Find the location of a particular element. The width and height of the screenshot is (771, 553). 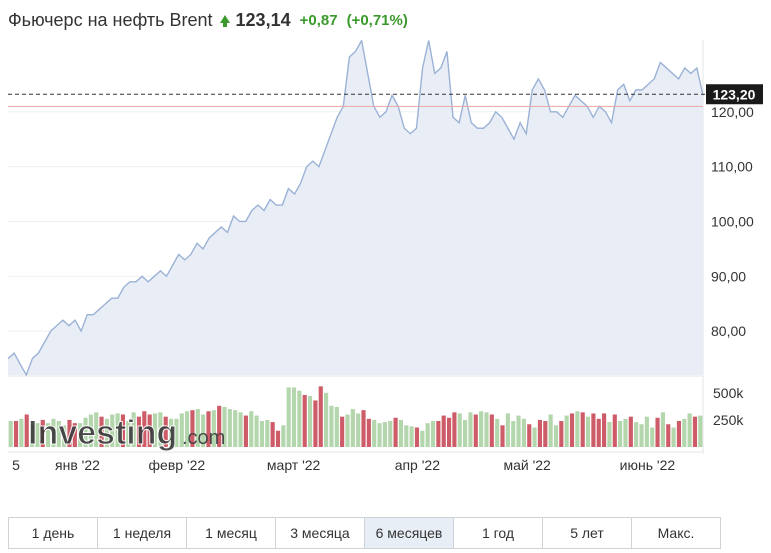

instrument-title: Фьючерс на нефть Brent is located at coordinates (110, 19).